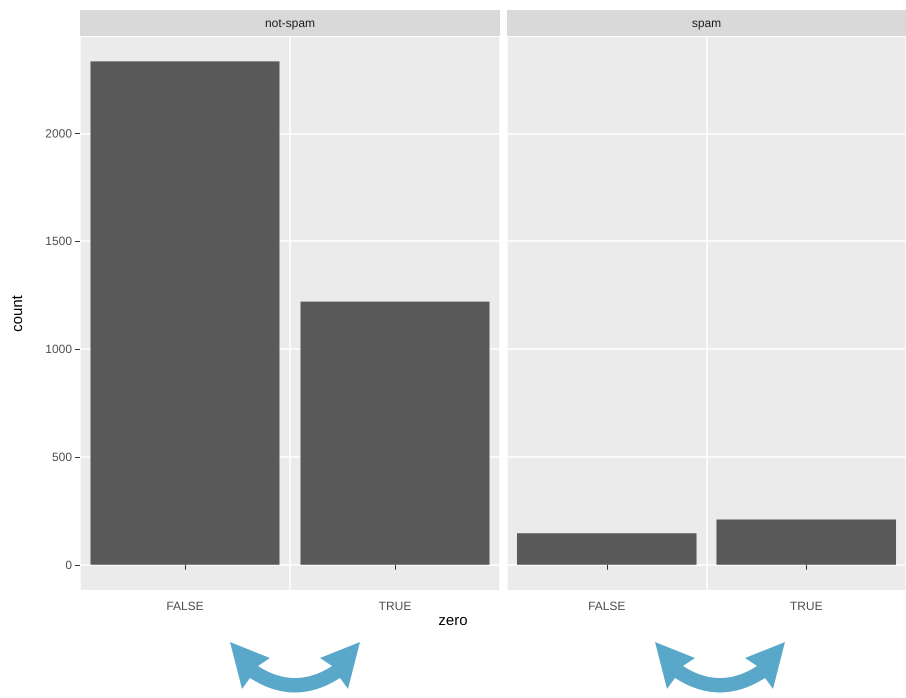 Image resolution: width=906 pixels, height=698 pixels. What do you see at coordinates (58, 241) in the screenshot?
I see `y-tick-label: 1500` at bounding box center [58, 241].